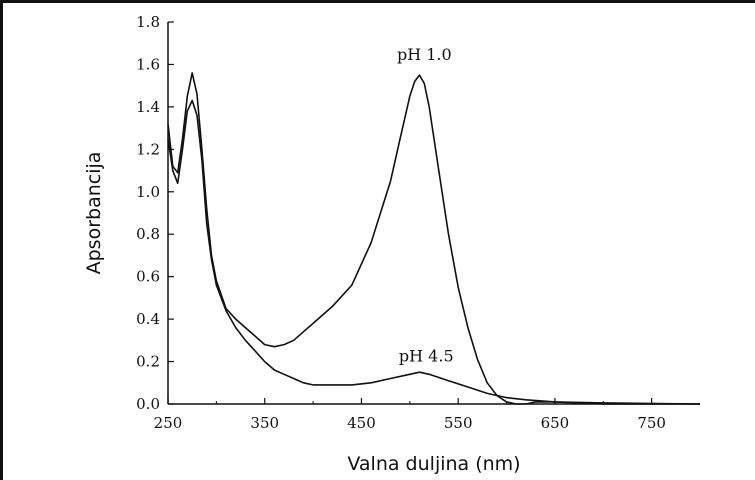 This screenshot has height=480, width=755. I want to click on series-annotations: pH 1.0 pH 4.5, so click(425, 205).